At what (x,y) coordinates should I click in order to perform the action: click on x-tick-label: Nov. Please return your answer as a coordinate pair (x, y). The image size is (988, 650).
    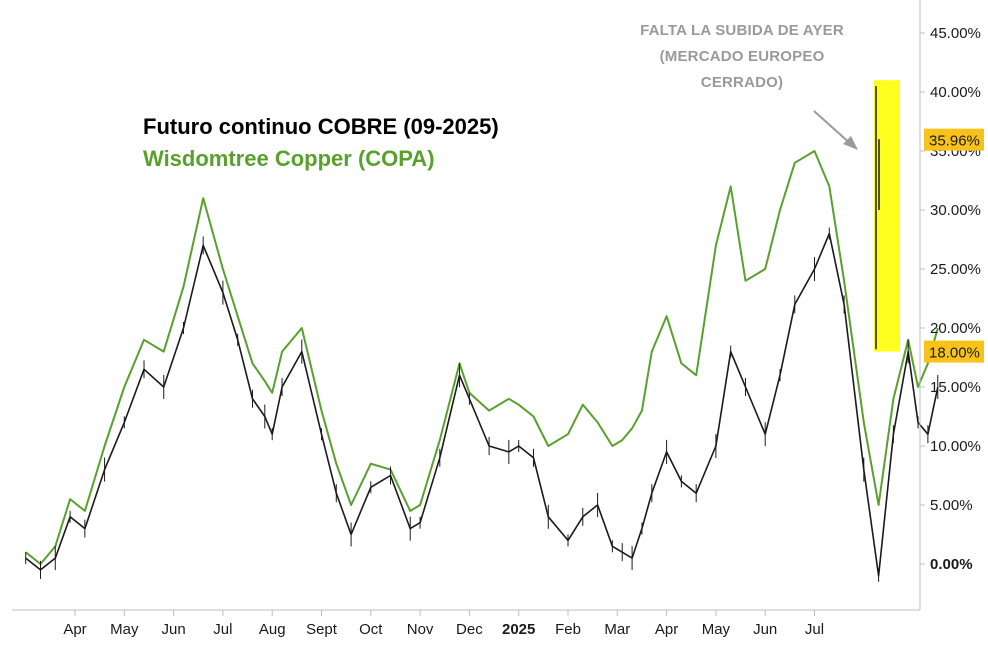
    Looking at the image, I should click on (420, 629).